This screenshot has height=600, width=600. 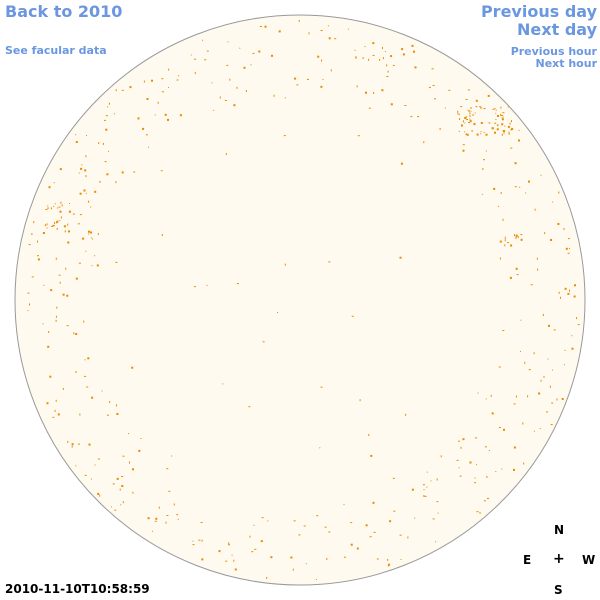 What do you see at coordinates (553, 51) in the screenshot?
I see `previous-hour-link: Previous hour` at bounding box center [553, 51].